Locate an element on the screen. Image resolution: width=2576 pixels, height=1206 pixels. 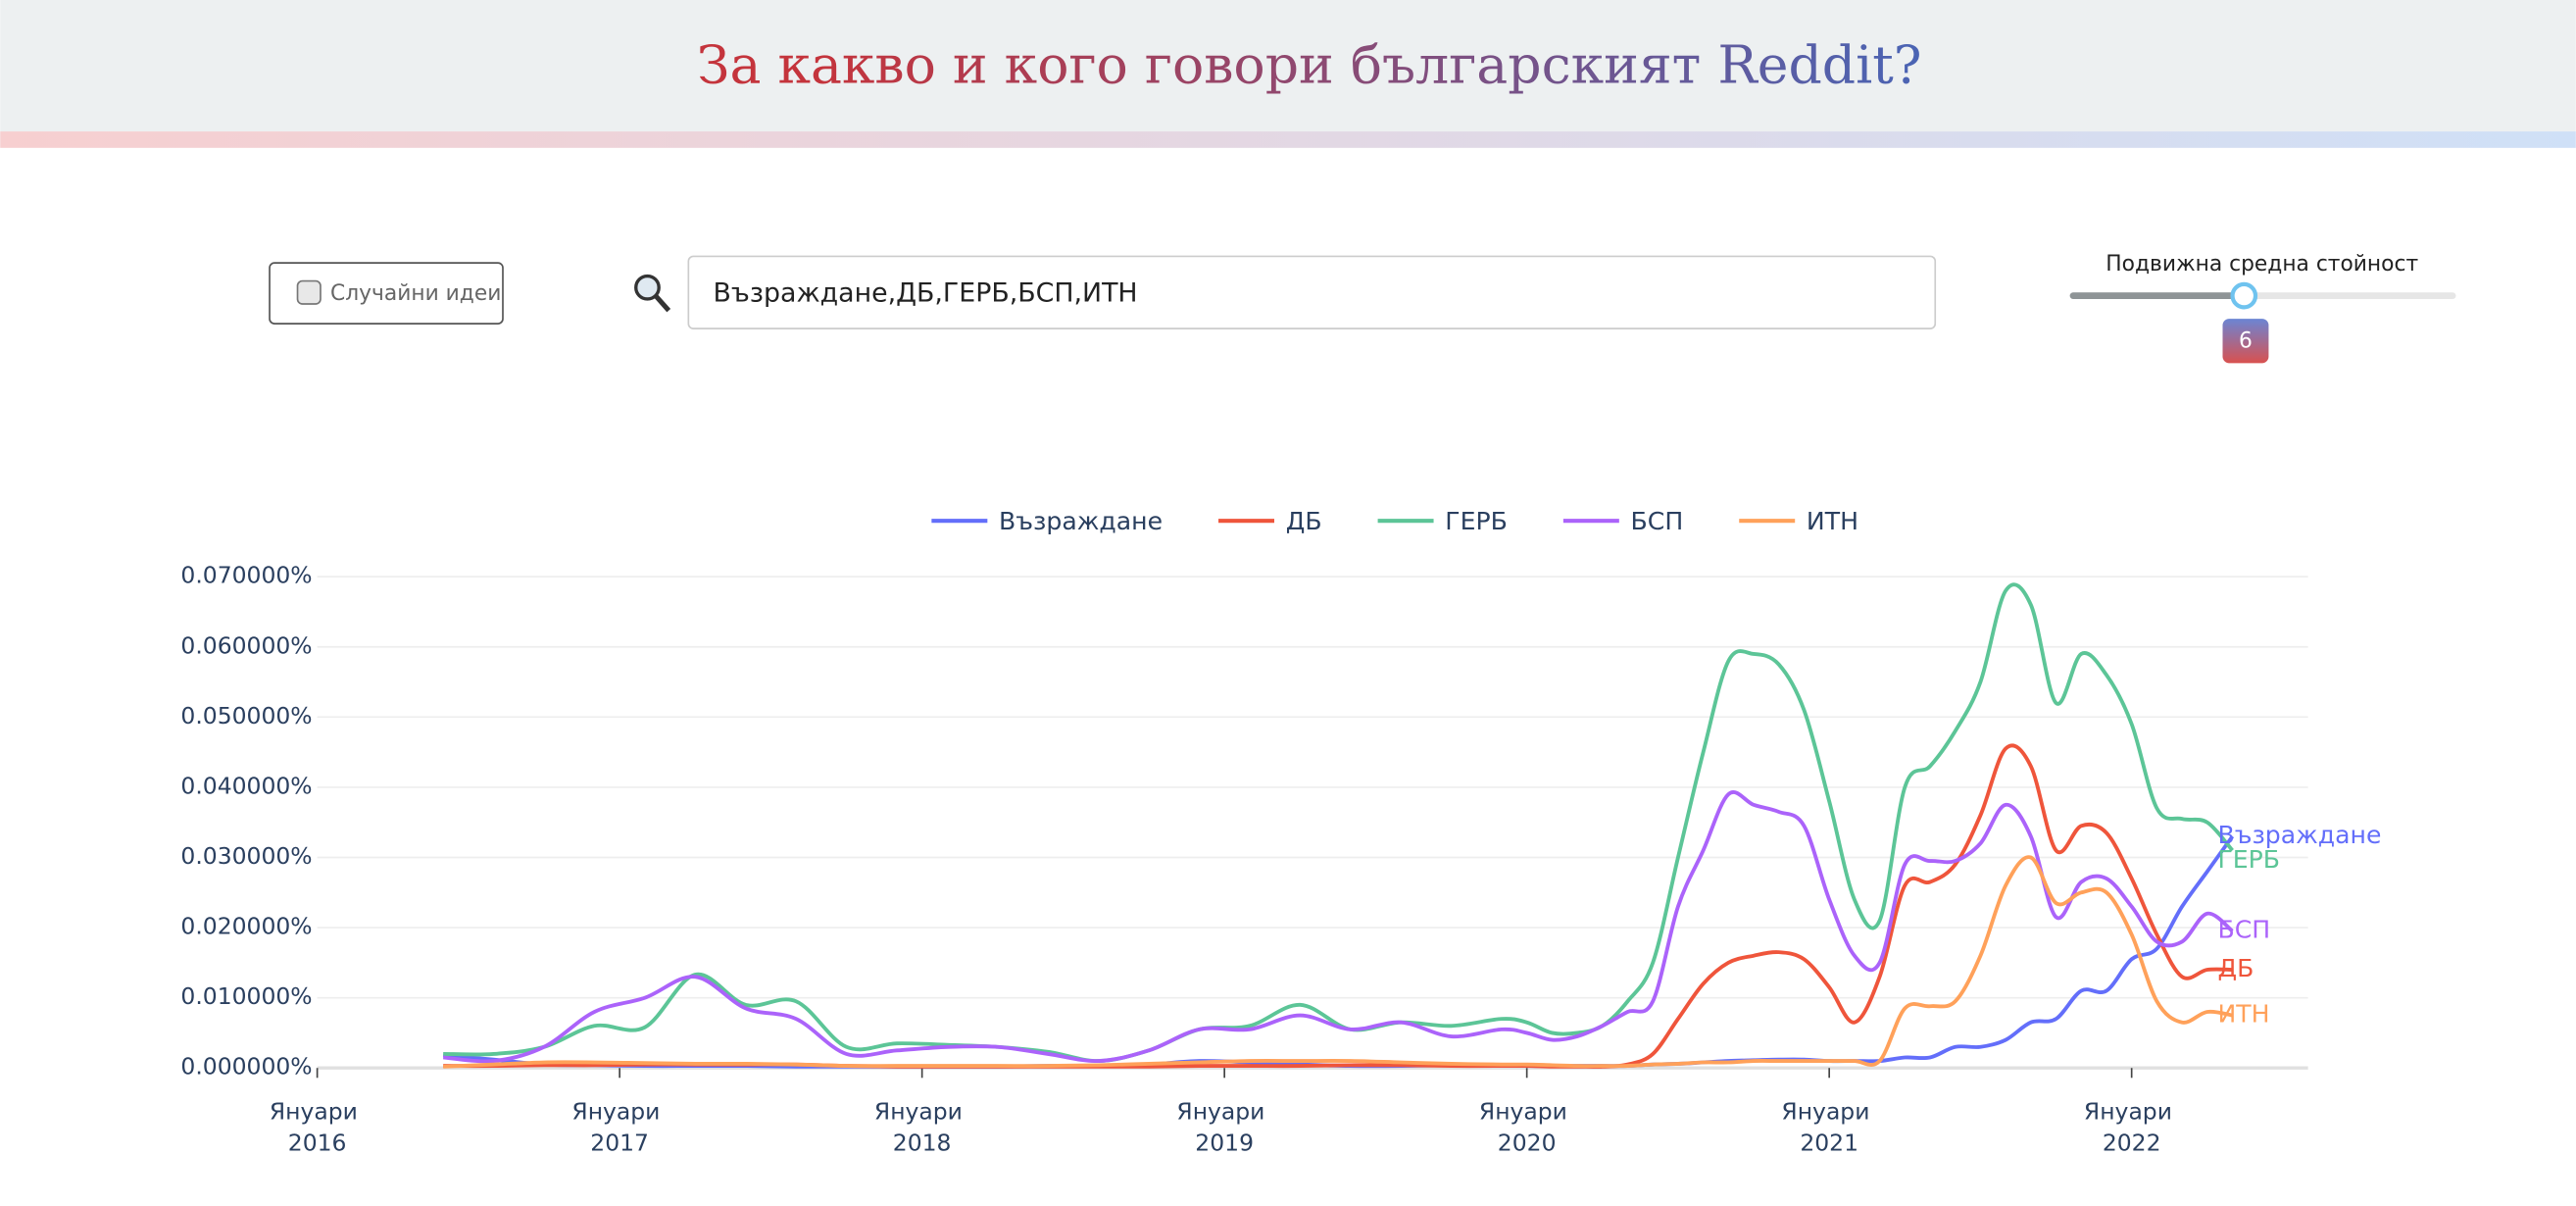
x-tick-label: Януари 2022 is located at coordinates (2131, 1126).